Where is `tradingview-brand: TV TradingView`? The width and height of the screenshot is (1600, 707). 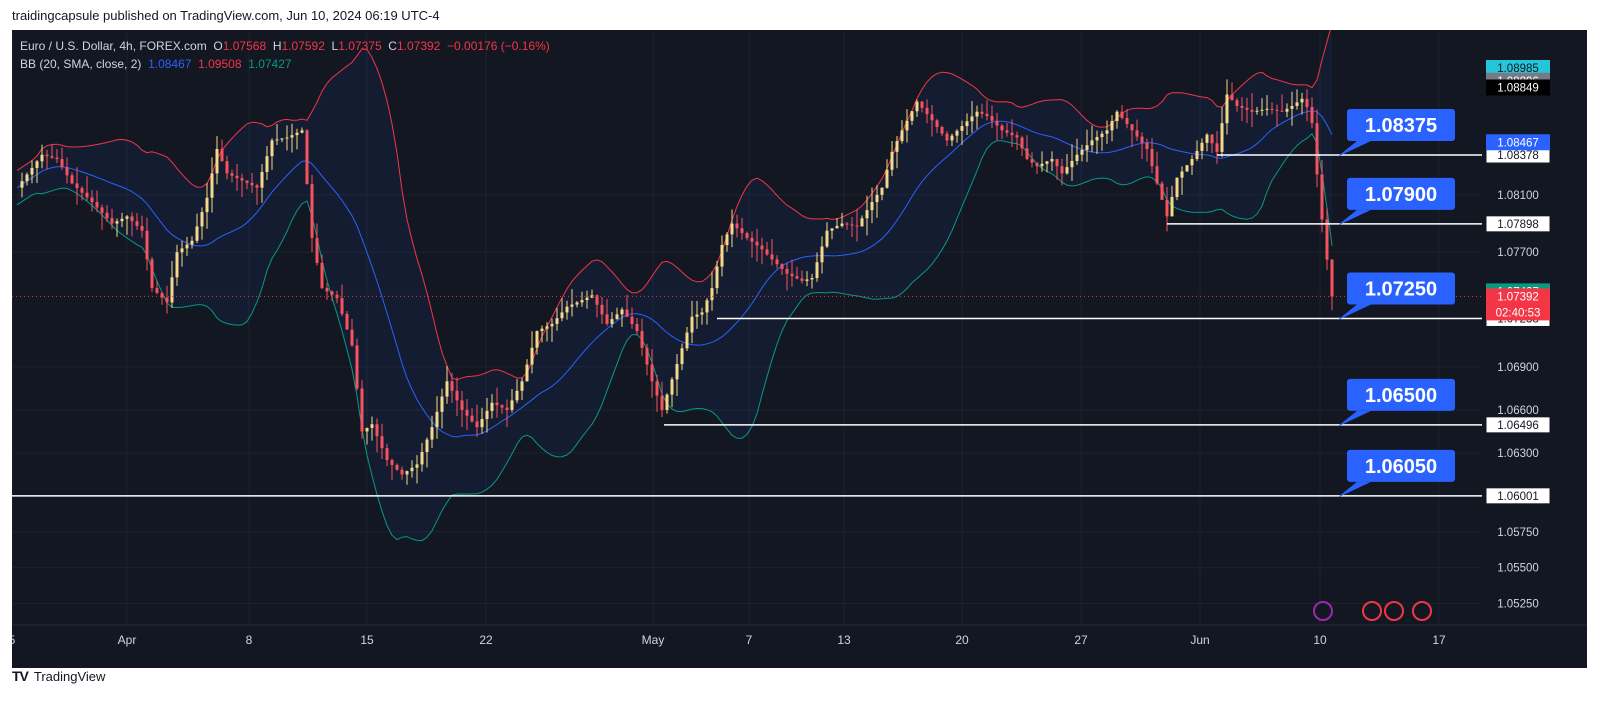
tradingview-brand: TV TradingView is located at coordinates (58, 676).